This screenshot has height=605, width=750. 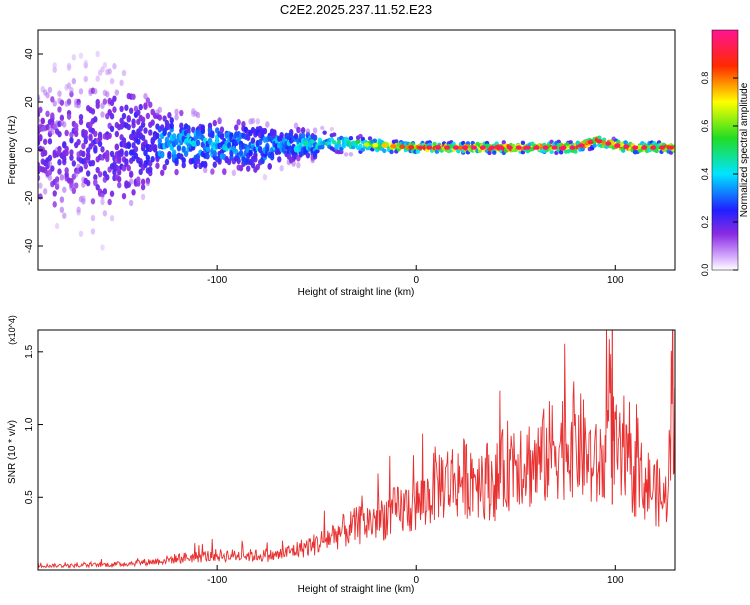 I want to click on y-tick-label: -40, so click(x=29, y=245).